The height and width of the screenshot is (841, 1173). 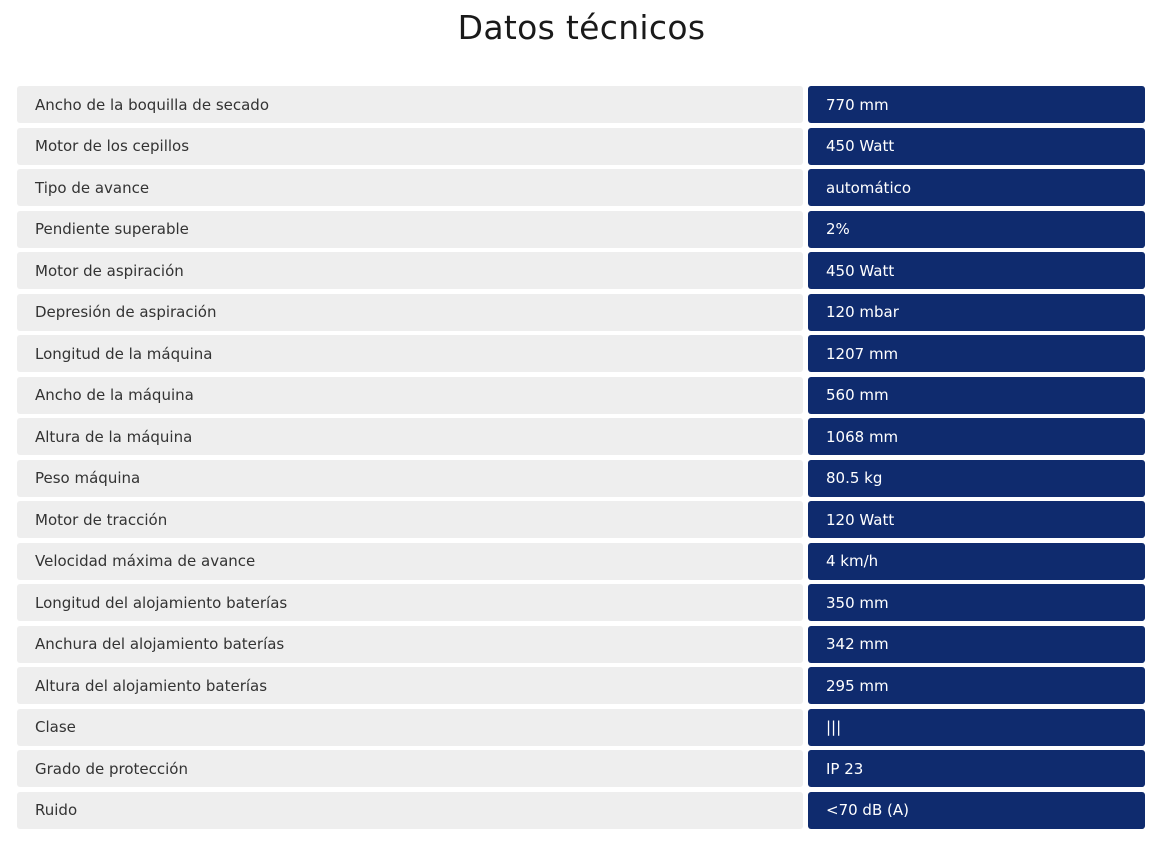 I want to click on spec-row: Tipo de avance automático, so click(x=581, y=187).